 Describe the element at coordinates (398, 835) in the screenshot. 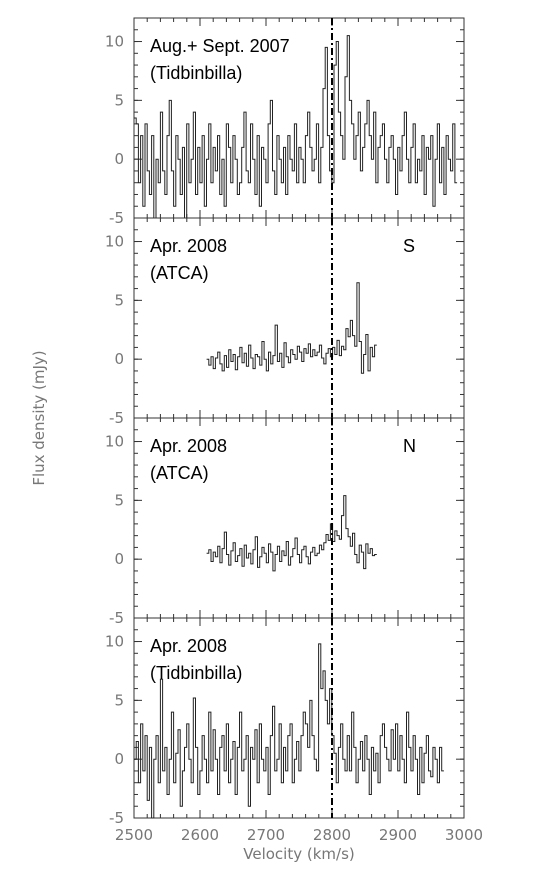

I see `x-tick-label: 2900` at that location.